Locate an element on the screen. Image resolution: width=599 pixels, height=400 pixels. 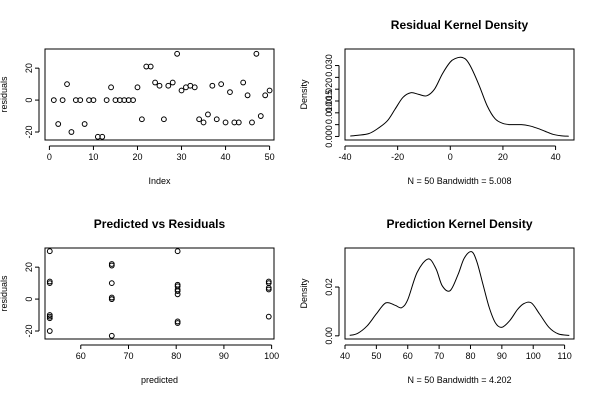
panel-title: Prediction Kernel Density is located at coordinates (459, 224).